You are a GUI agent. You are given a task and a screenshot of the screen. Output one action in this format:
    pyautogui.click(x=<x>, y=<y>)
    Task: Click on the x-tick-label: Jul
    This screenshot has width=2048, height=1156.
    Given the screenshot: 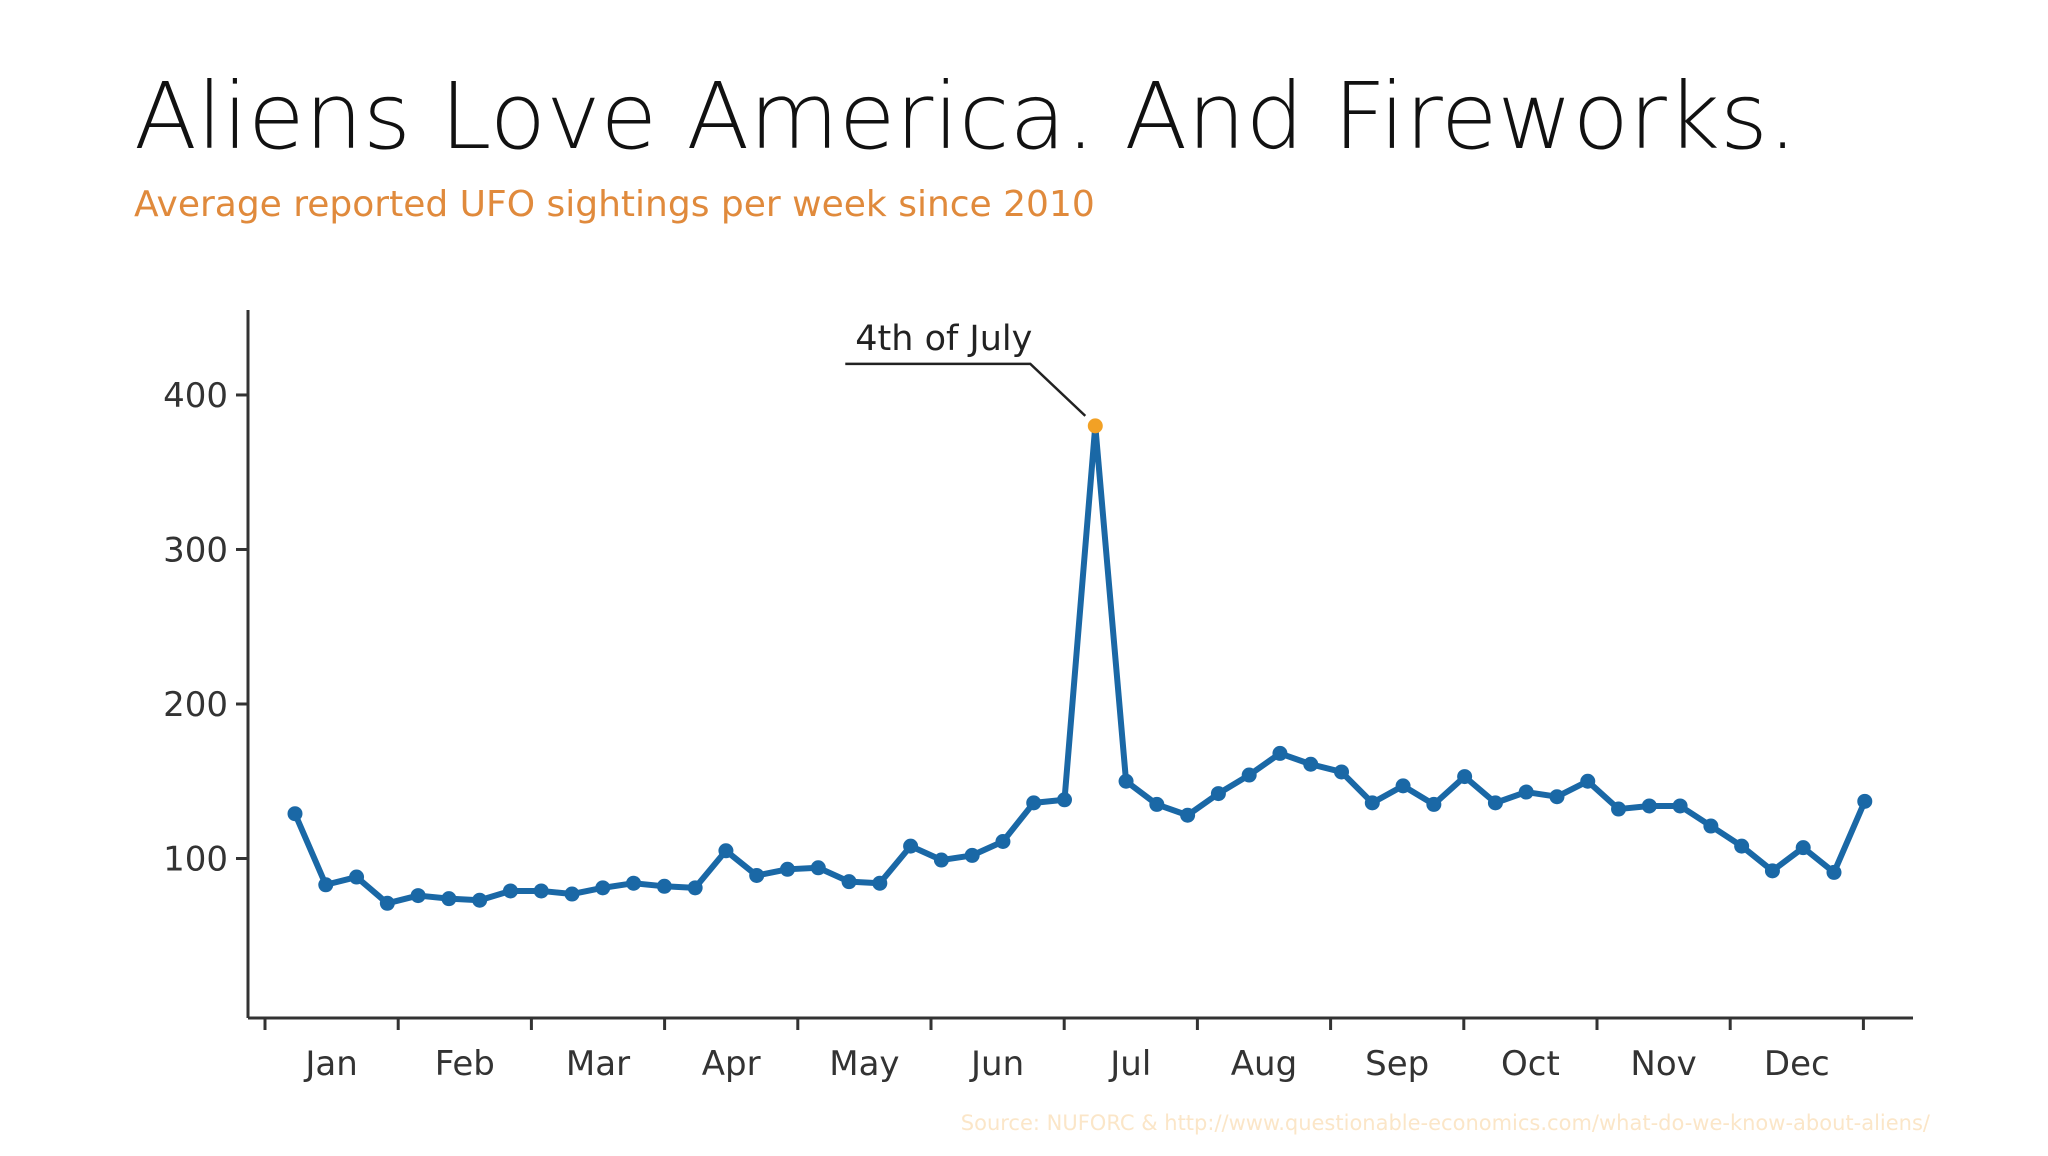 What is the action you would take?
    pyautogui.click(x=1129, y=1064)
    